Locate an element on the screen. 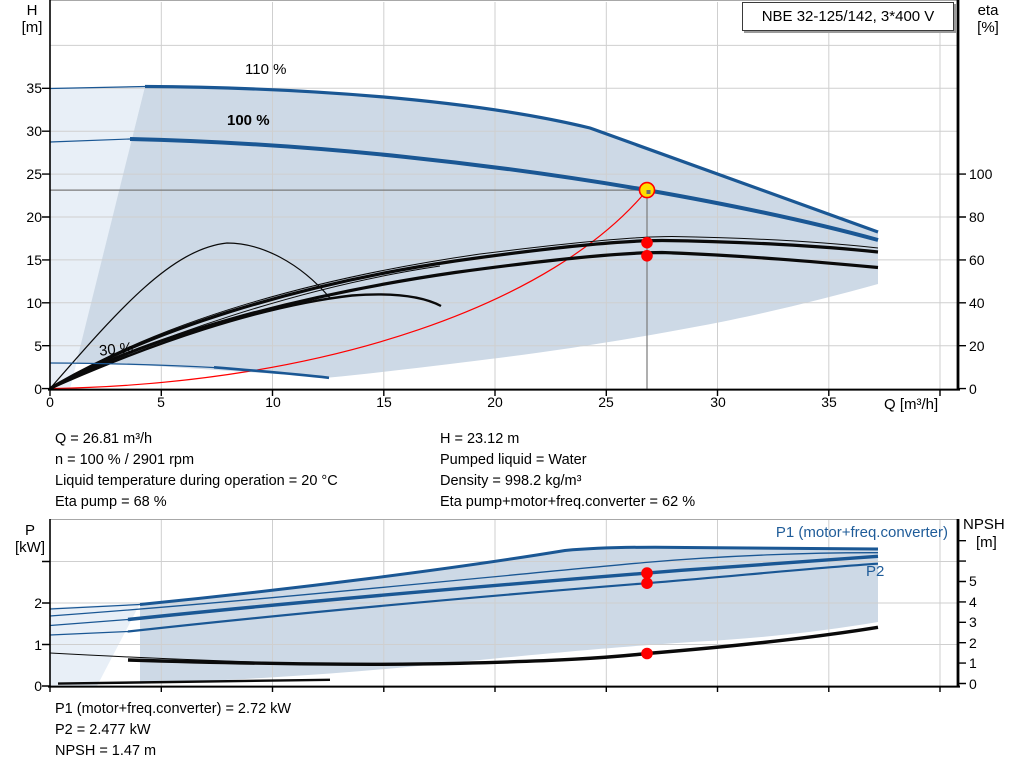  pump-title-box: NBE 32-125/142, 3*400 V is located at coordinates (848, 16).